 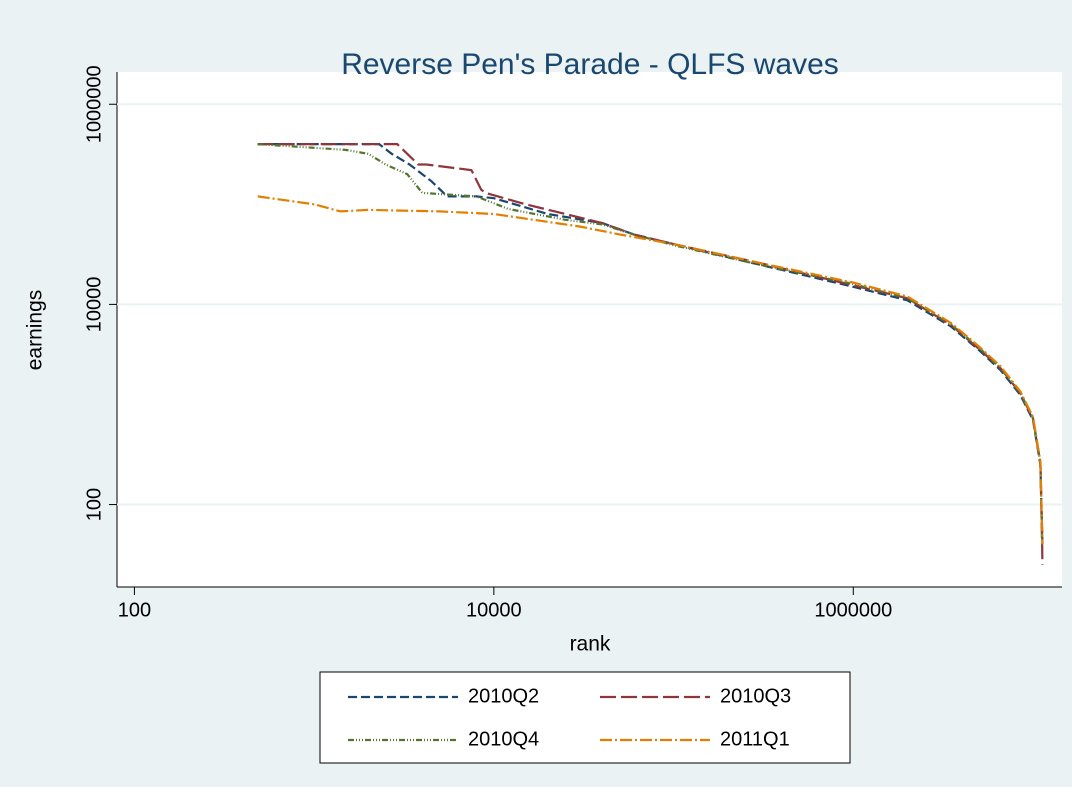 What do you see at coordinates (853, 610) in the screenshot?
I see `x-tick-label: 1000000` at bounding box center [853, 610].